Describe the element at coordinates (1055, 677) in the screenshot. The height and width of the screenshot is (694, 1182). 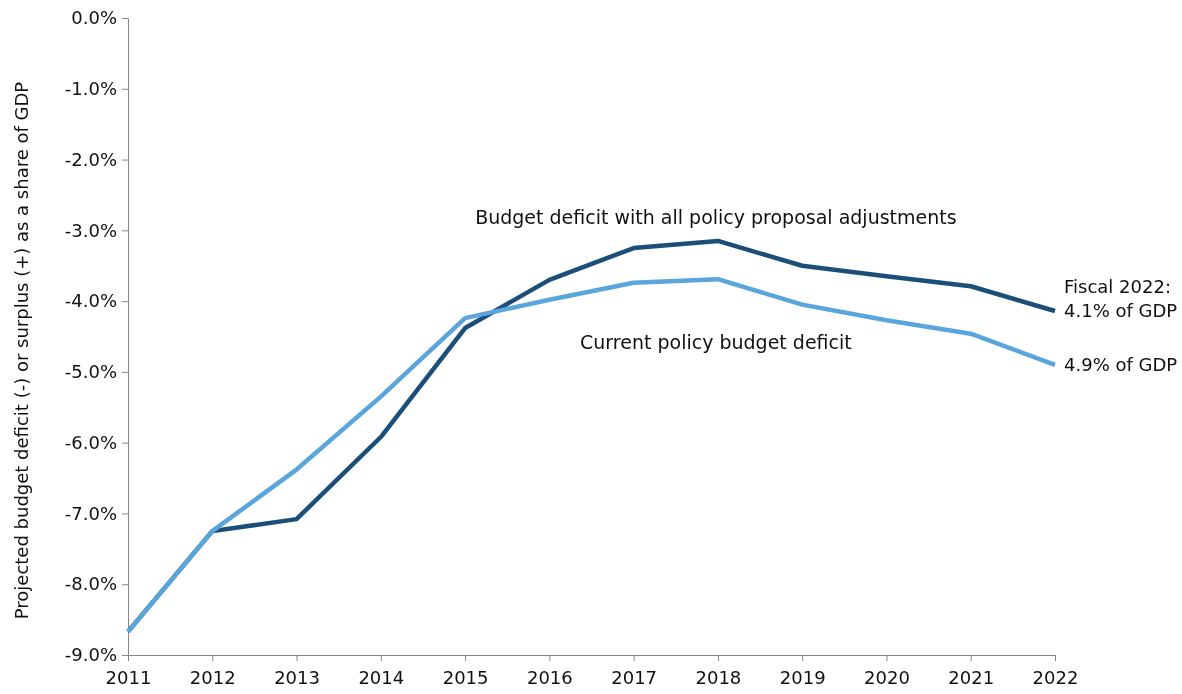
I see `x-tick-label: 2022` at that location.